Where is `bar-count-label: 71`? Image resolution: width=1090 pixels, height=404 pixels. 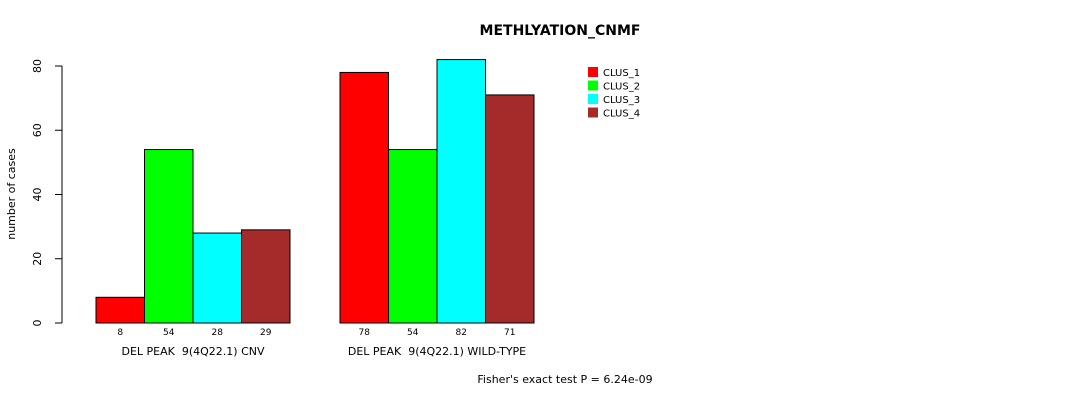 bar-count-label: 71 is located at coordinates (509, 333).